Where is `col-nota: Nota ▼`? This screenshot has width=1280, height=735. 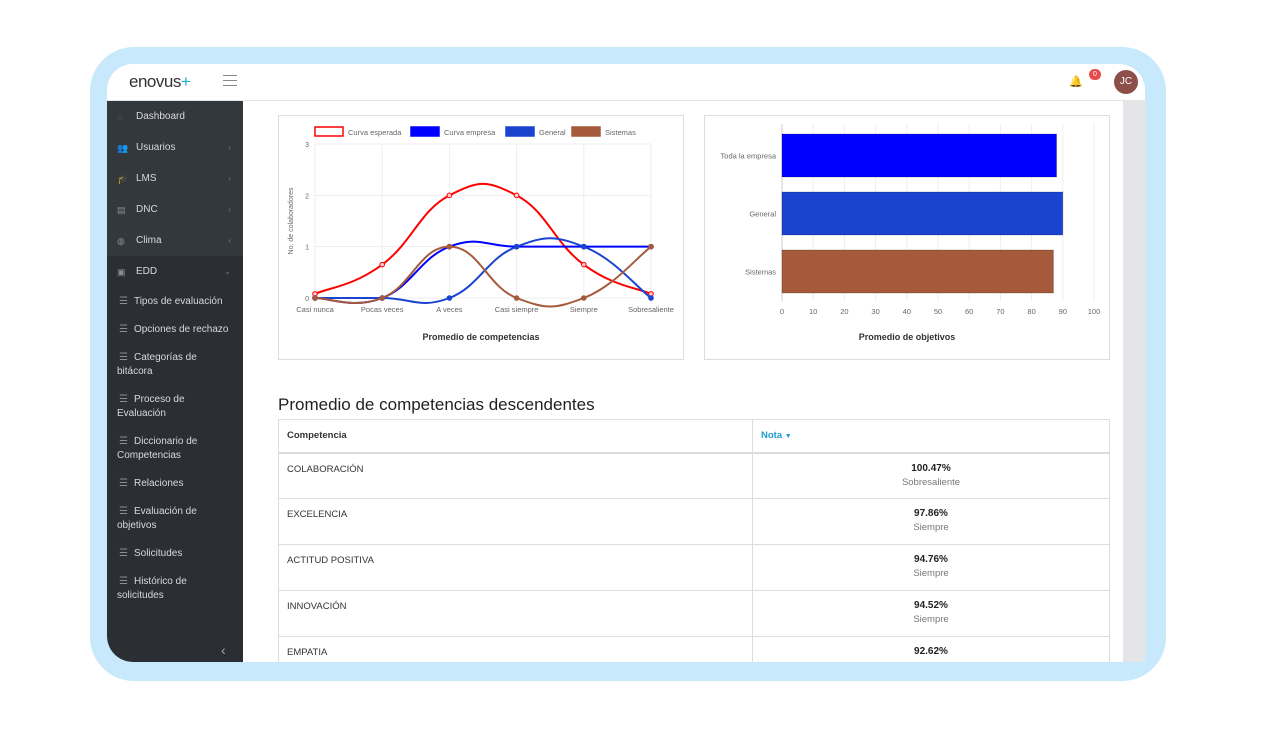
col-nota: Nota ▼ is located at coordinates (931, 436).